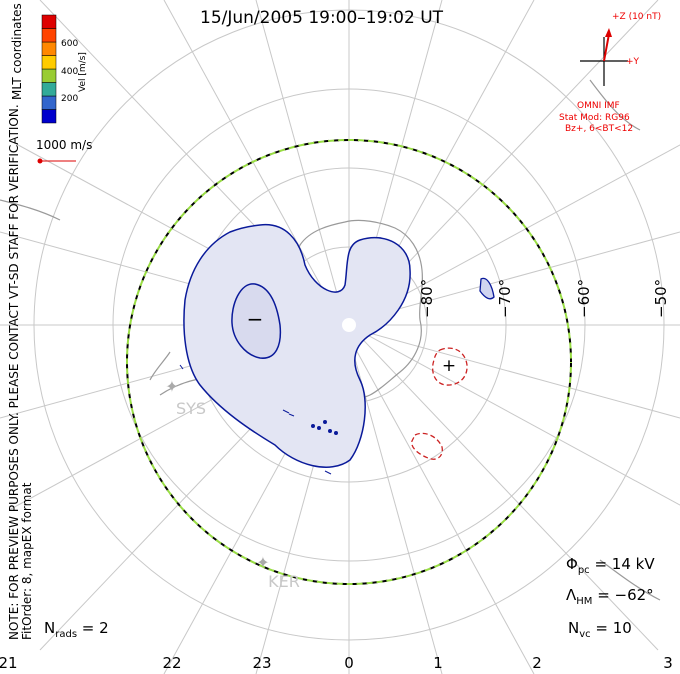 This screenshot has width=680, height=674. What do you see at coordinates (70, 44) in the screenshot?
I see `colorbar-tick-600: 600` at bounding box center [70, 44].